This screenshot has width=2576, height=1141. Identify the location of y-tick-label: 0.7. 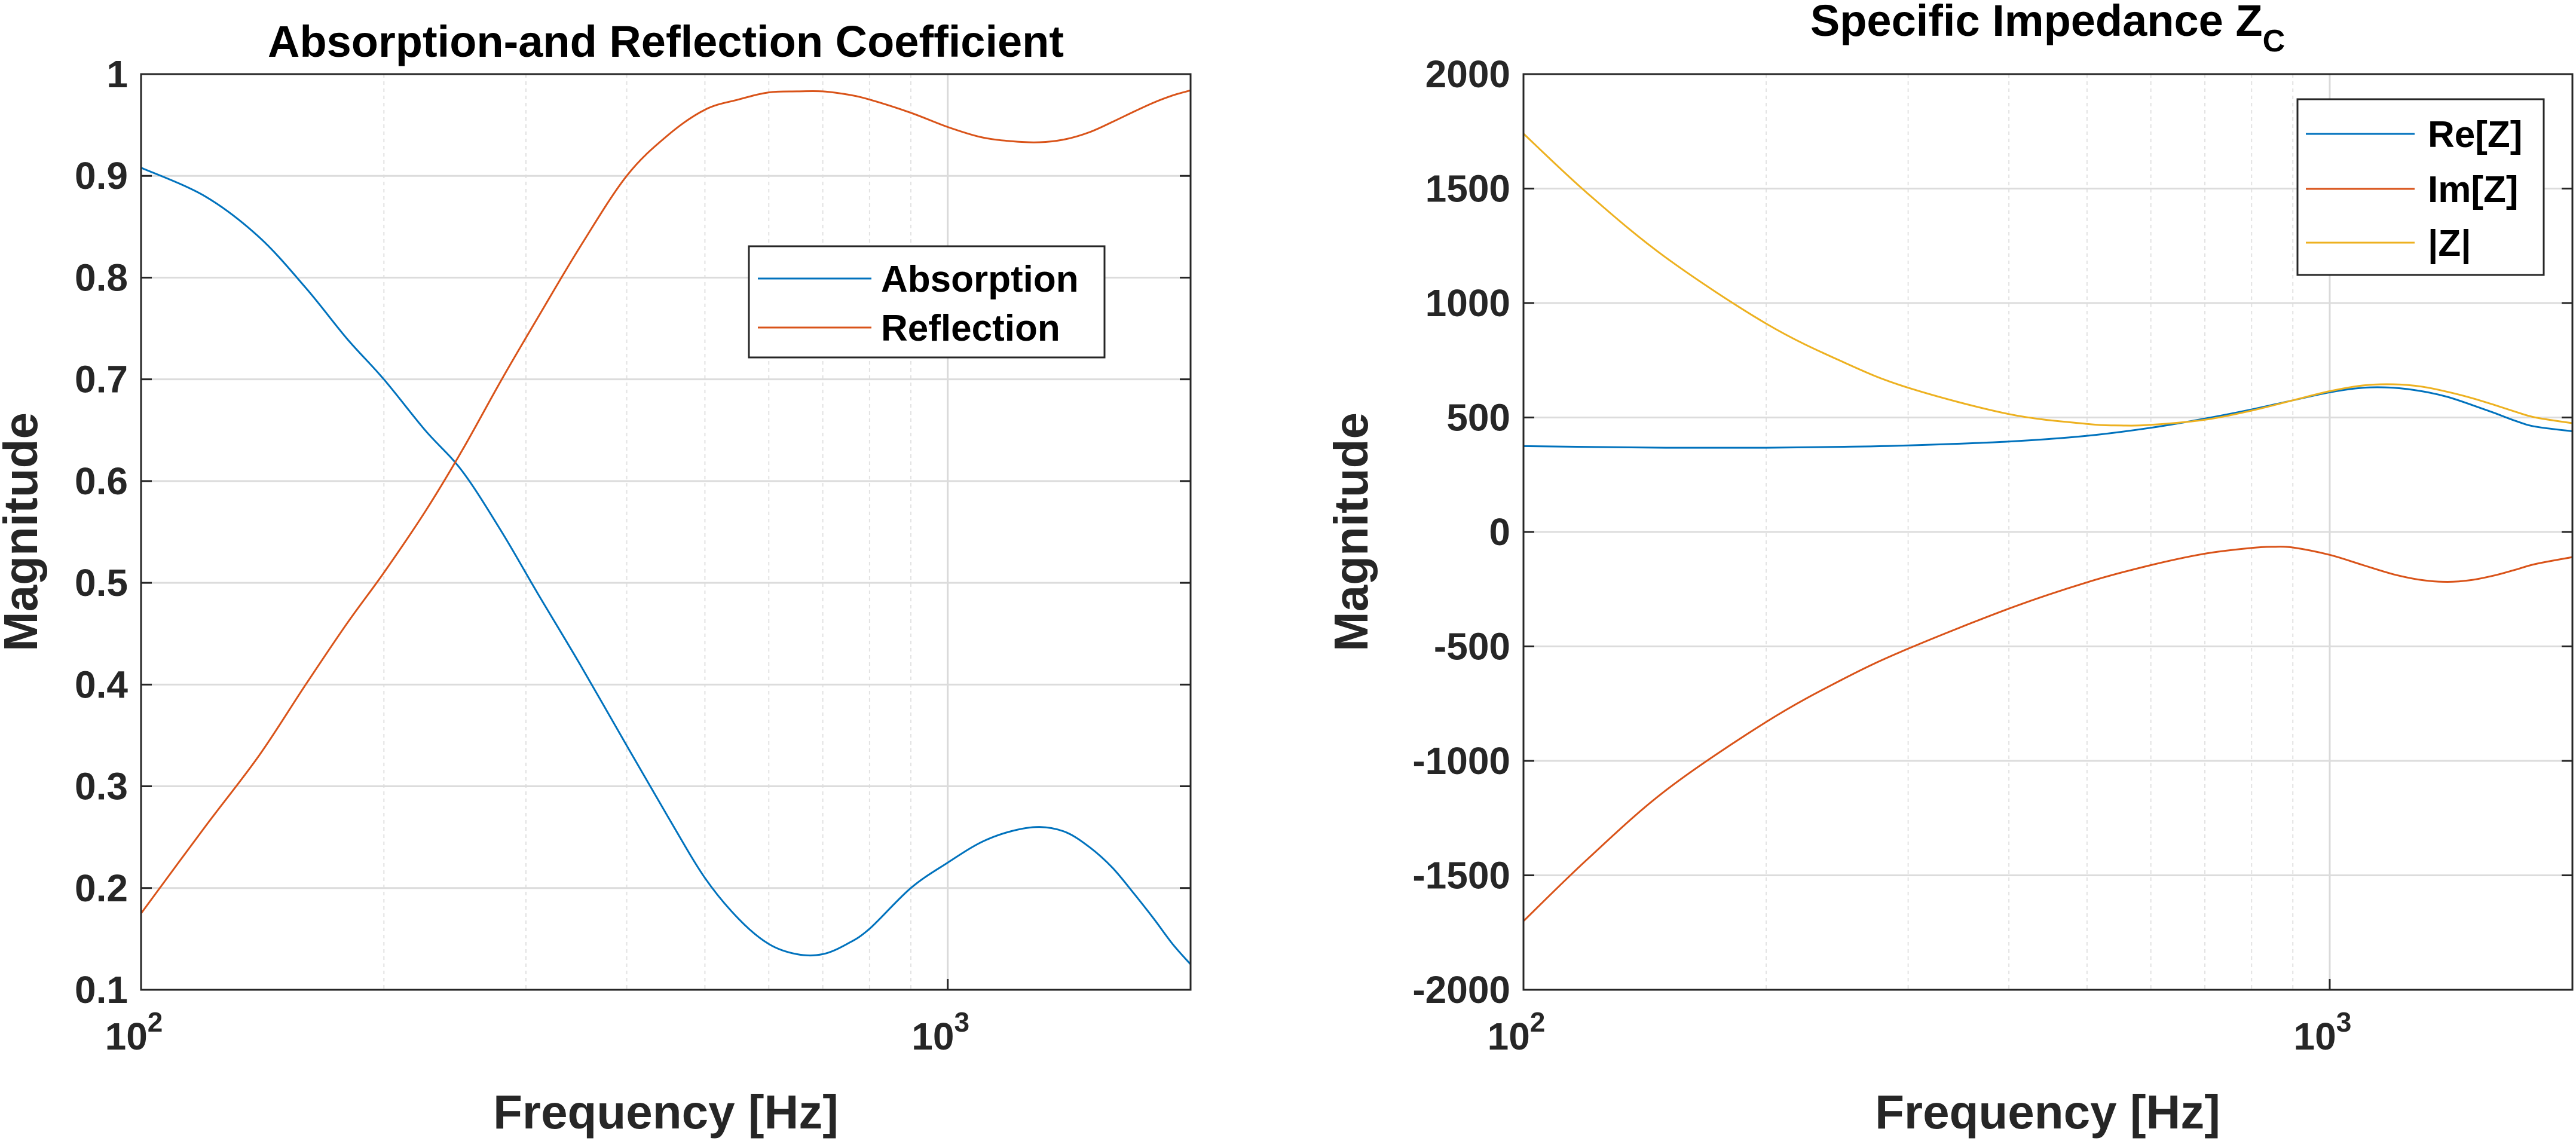
(101, 379).